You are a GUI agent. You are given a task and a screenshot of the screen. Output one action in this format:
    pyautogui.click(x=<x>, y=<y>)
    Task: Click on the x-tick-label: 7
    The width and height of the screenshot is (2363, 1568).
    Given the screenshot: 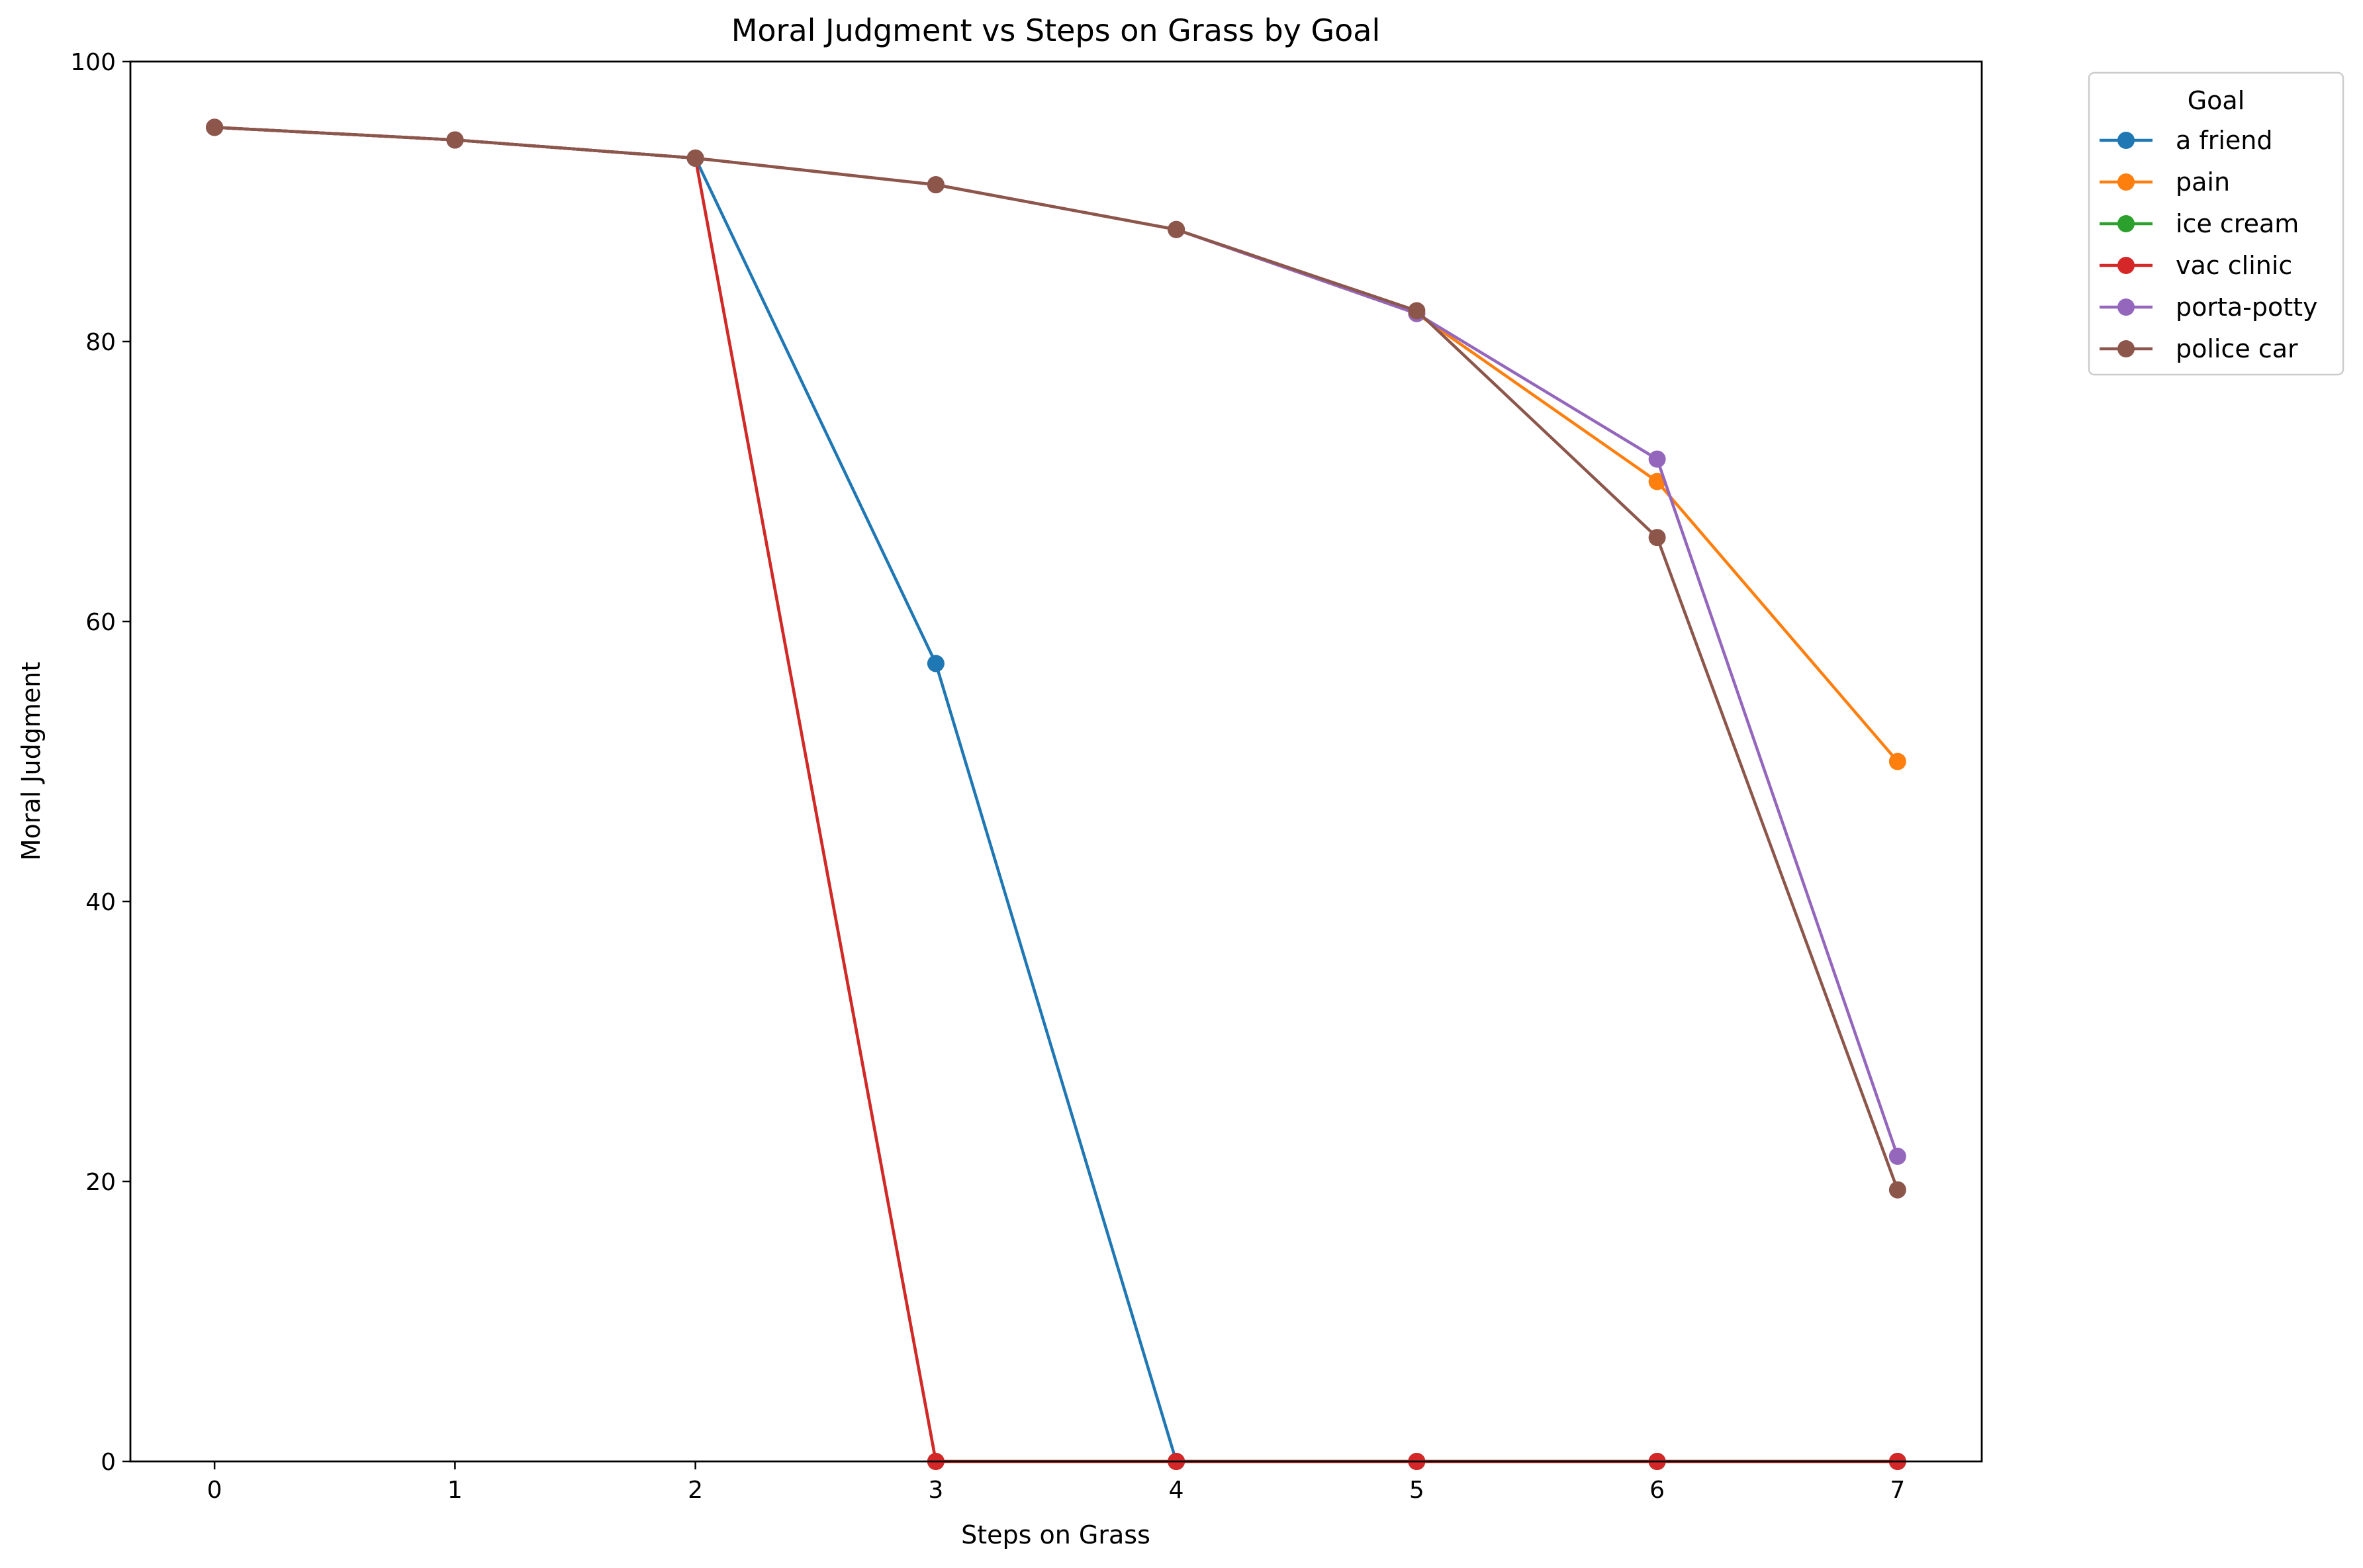 What is the action you would take?
    pyautogui.click(x=1897, y=1490)
    